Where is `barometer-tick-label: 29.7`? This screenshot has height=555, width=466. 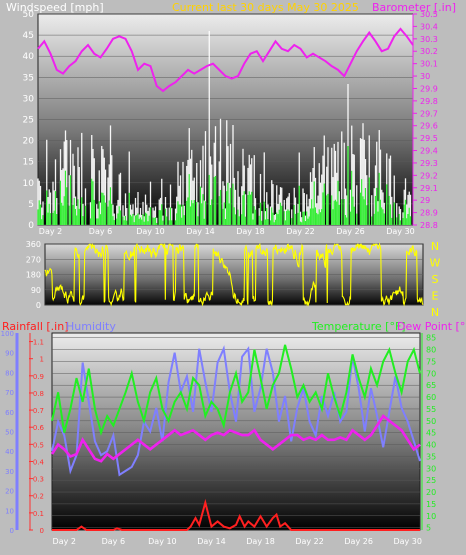 barometer-tick-label: 29.7 is located at coordinates (429, 113).